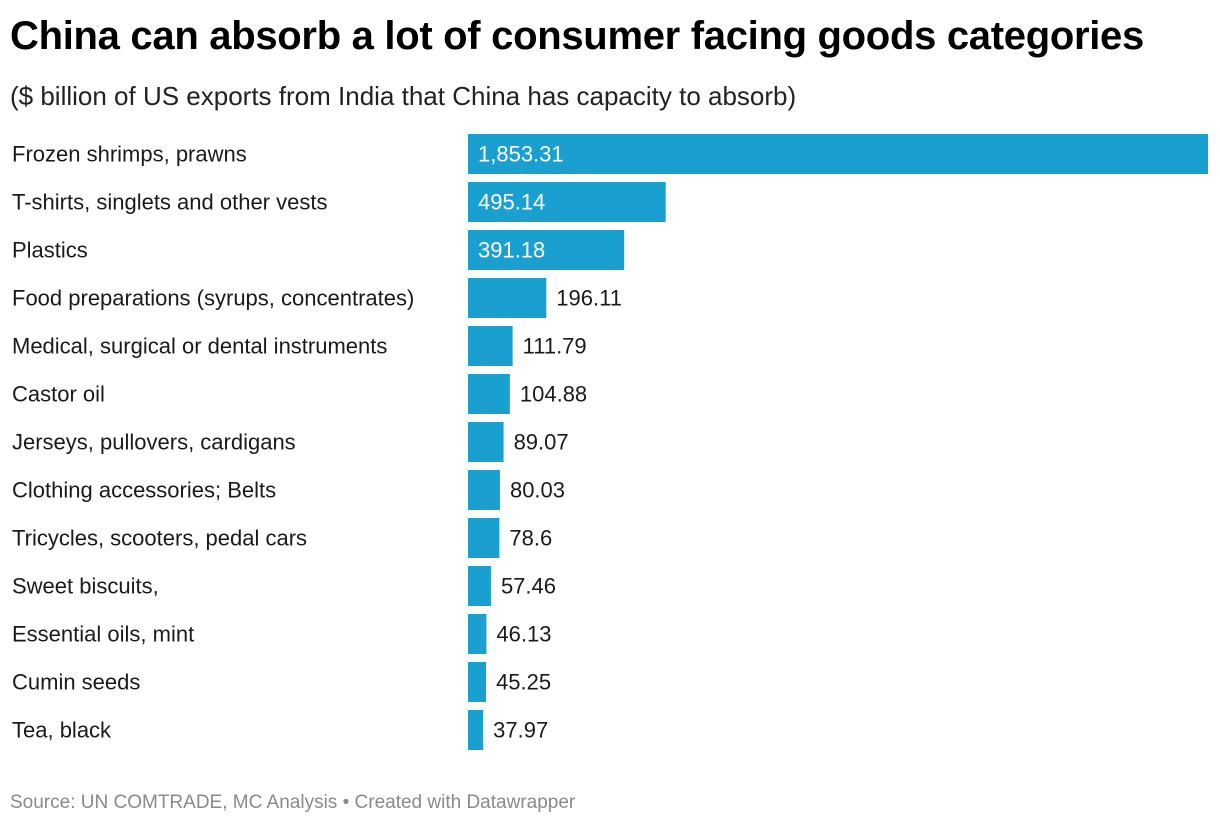 The image size is (1220, 826). What do you see at coordinates (555, 346) in the screenshot?
I see `value-label: 111.79` at bounding box center [555, 346].